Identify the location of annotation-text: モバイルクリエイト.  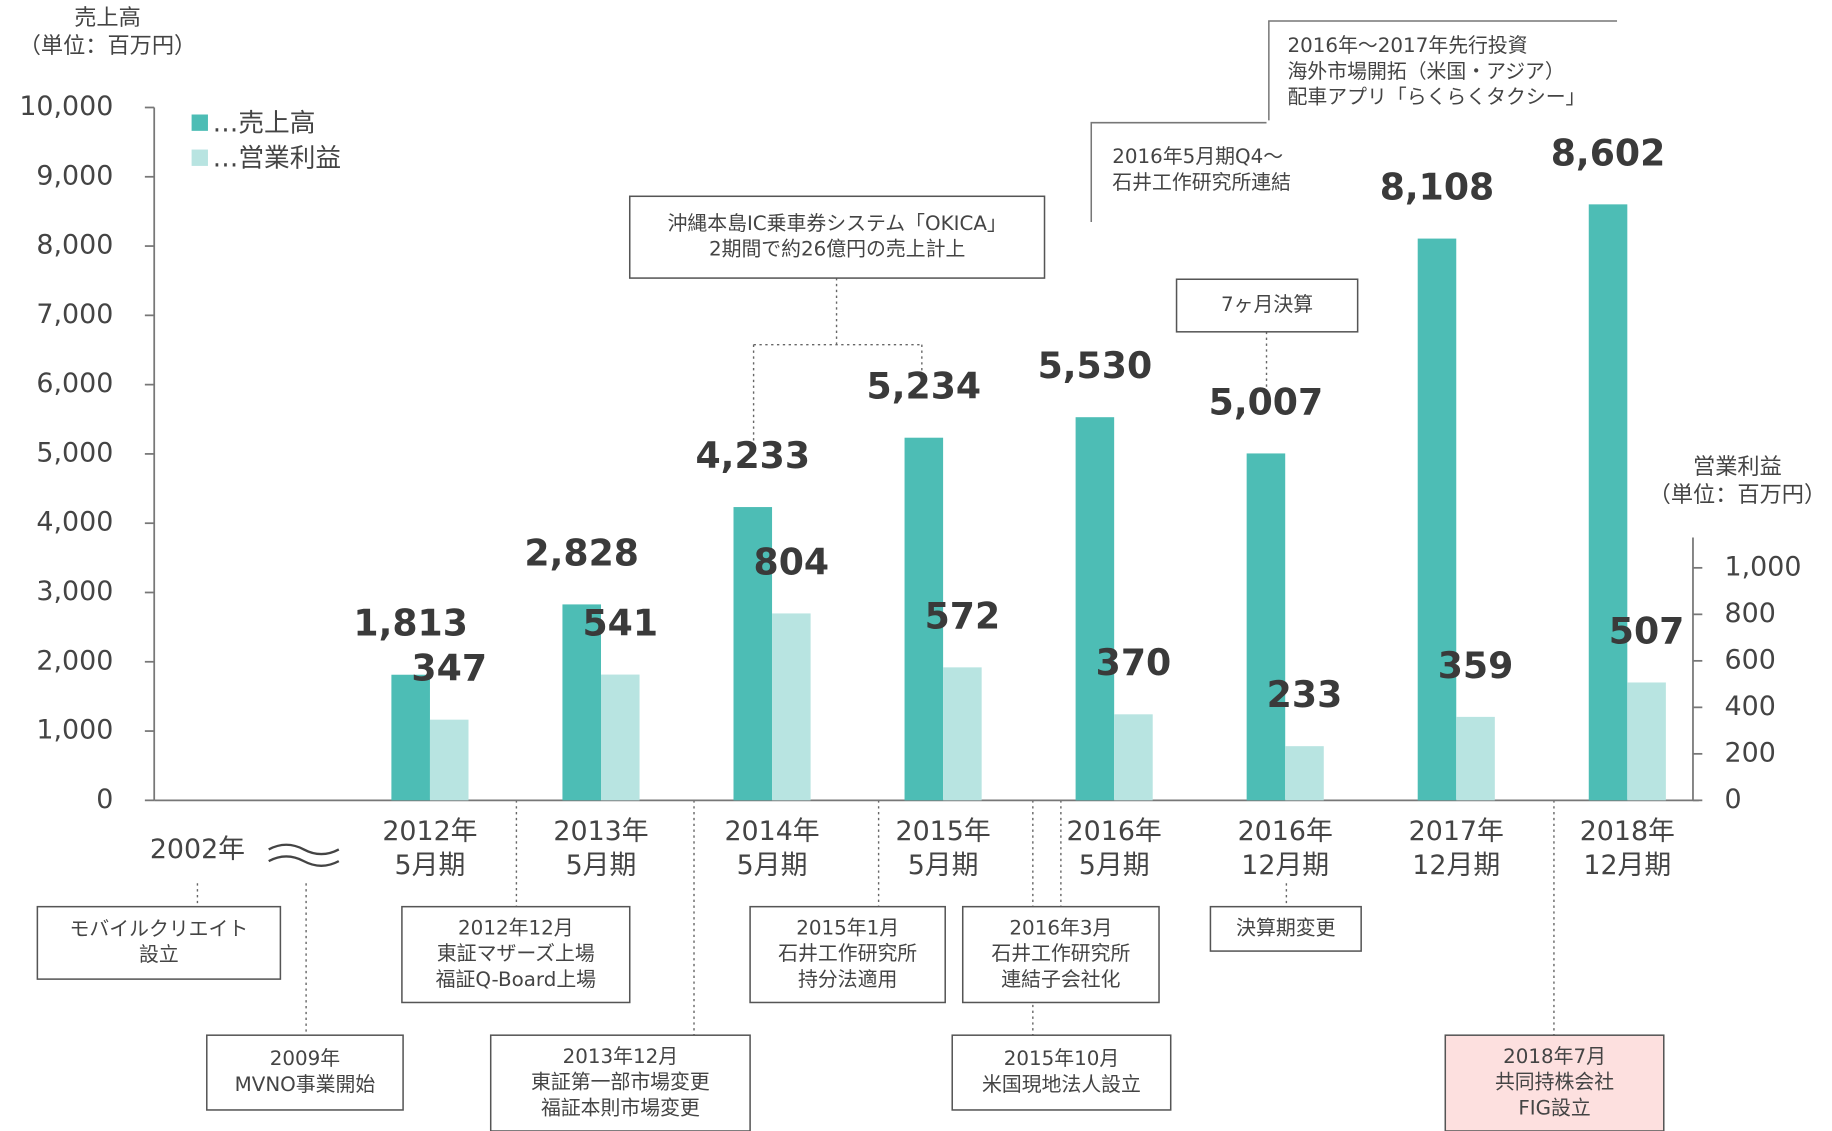
(159, 929).